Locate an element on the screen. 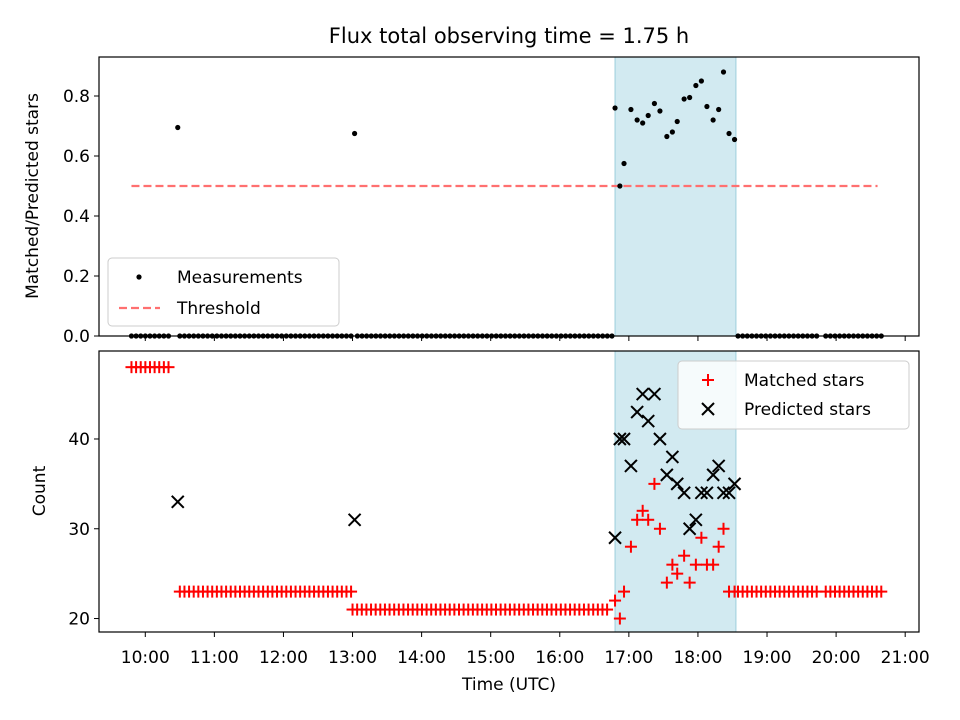  legend-label-measurements: Measurements is located at coordinates (240, 278).